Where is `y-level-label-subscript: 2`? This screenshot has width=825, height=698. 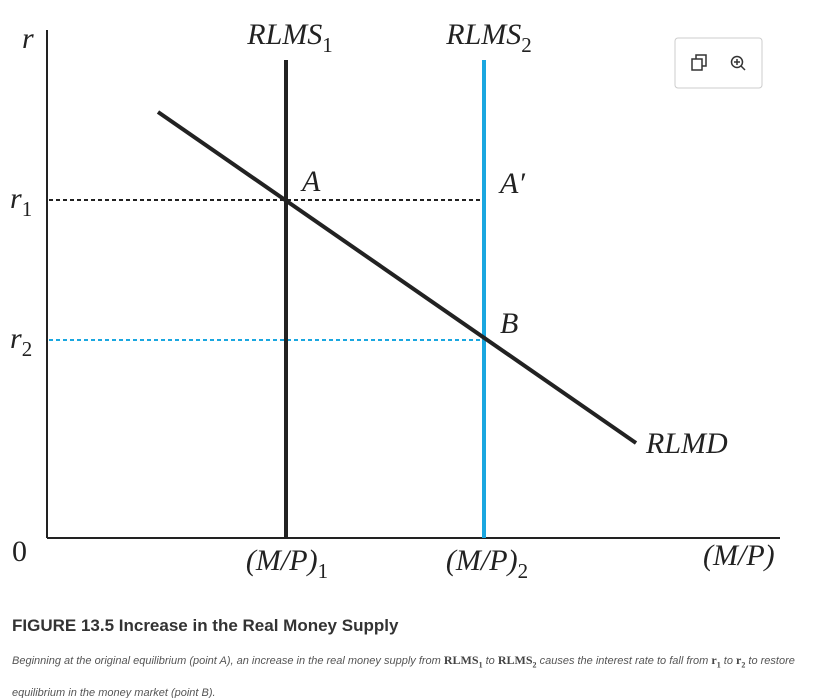 y-level-label-subscript: 2 is located at coordinates (27, 349).